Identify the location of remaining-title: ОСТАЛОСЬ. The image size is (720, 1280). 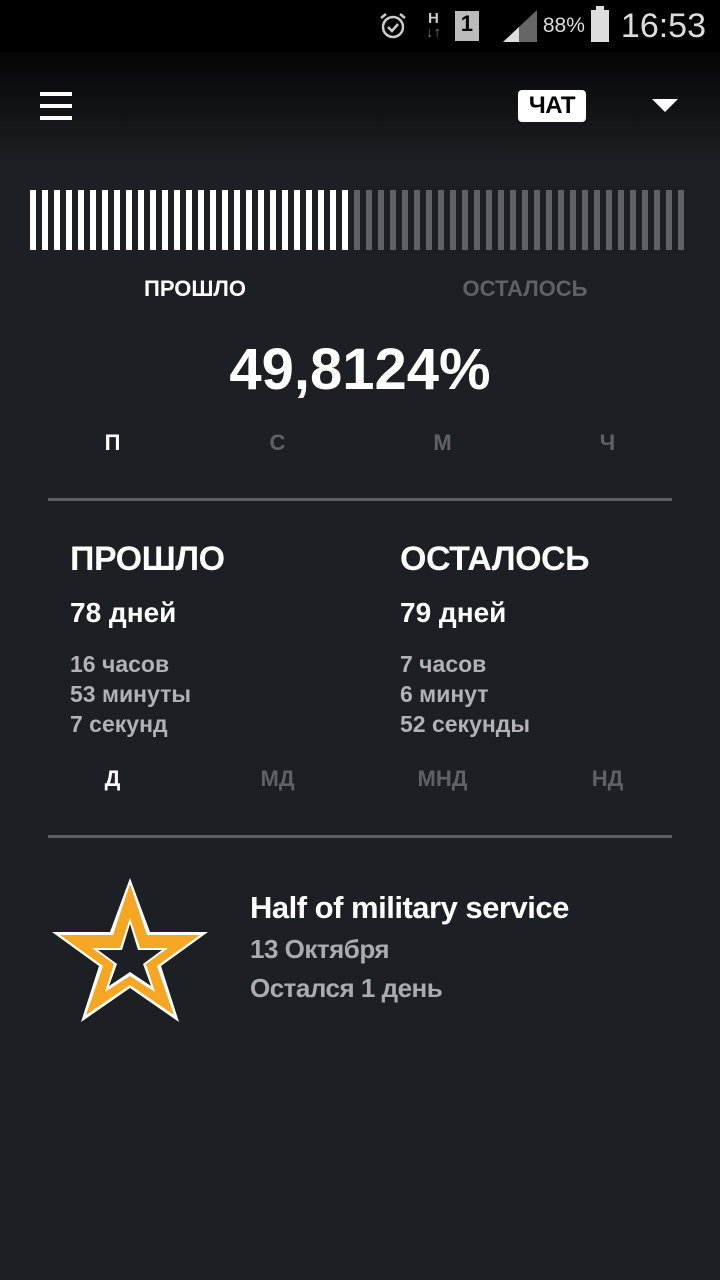
(495, 559).